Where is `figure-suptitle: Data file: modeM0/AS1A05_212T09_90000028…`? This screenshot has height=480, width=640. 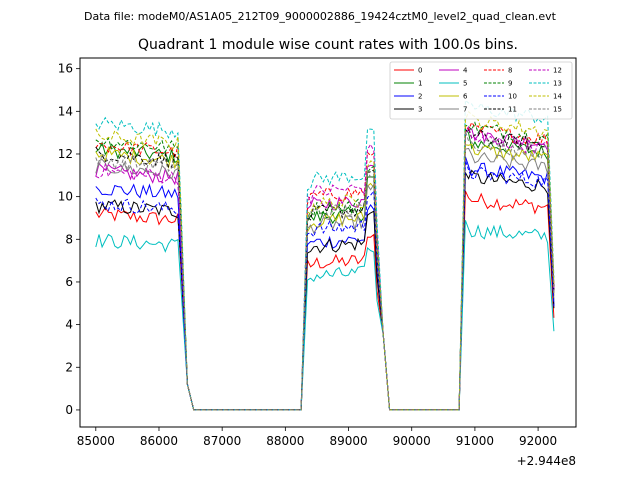 figure-suptitle: Data file: modeM0/AS1A05_212T09_90000028… is located at coordinates (320, 16).